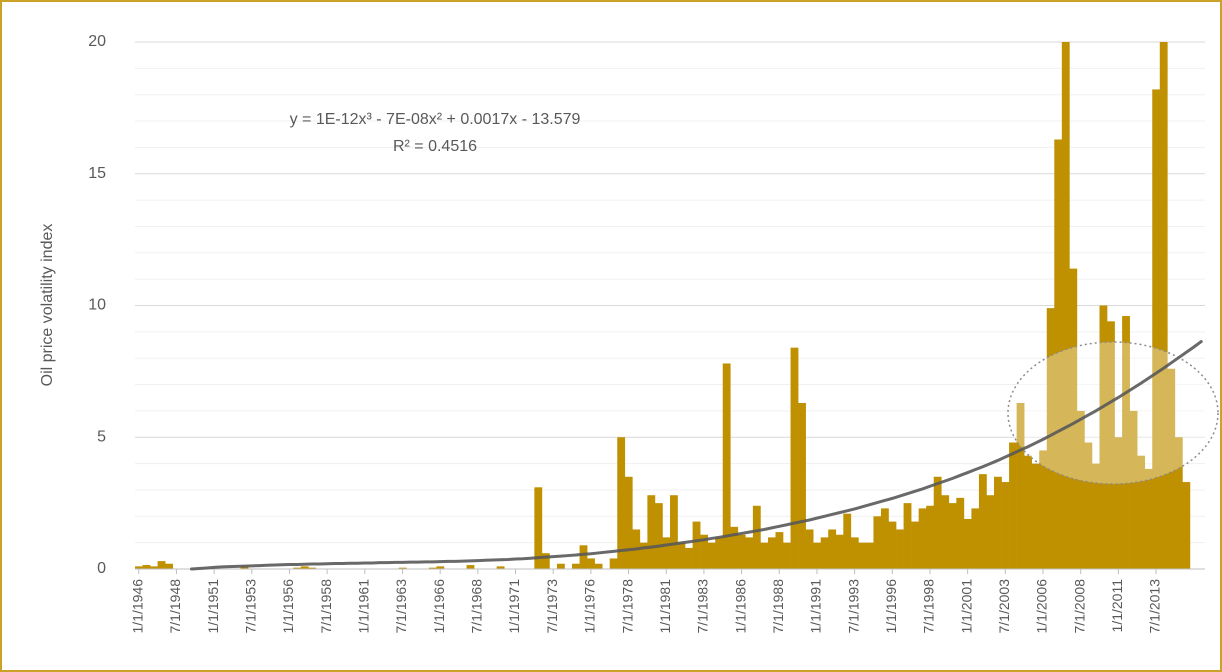 This screenshot has height=672, width=1222. I want to click on x-tick-label: 7/1/1948, so click(175, 606).